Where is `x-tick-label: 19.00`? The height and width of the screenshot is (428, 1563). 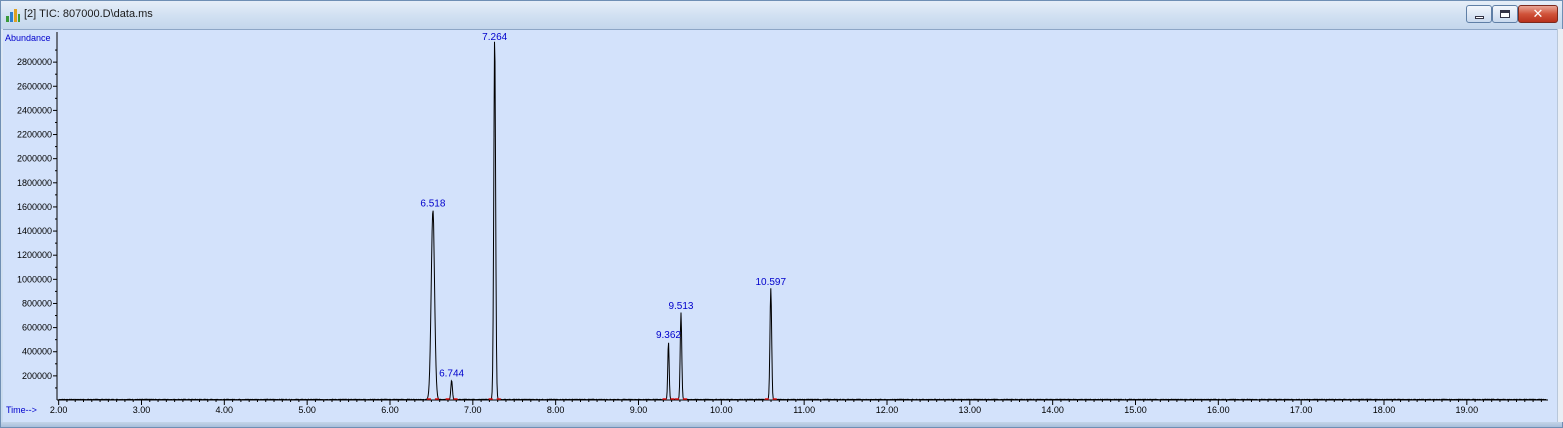
x-tick-label: 19.00 is located at coordinates (1467, 410).